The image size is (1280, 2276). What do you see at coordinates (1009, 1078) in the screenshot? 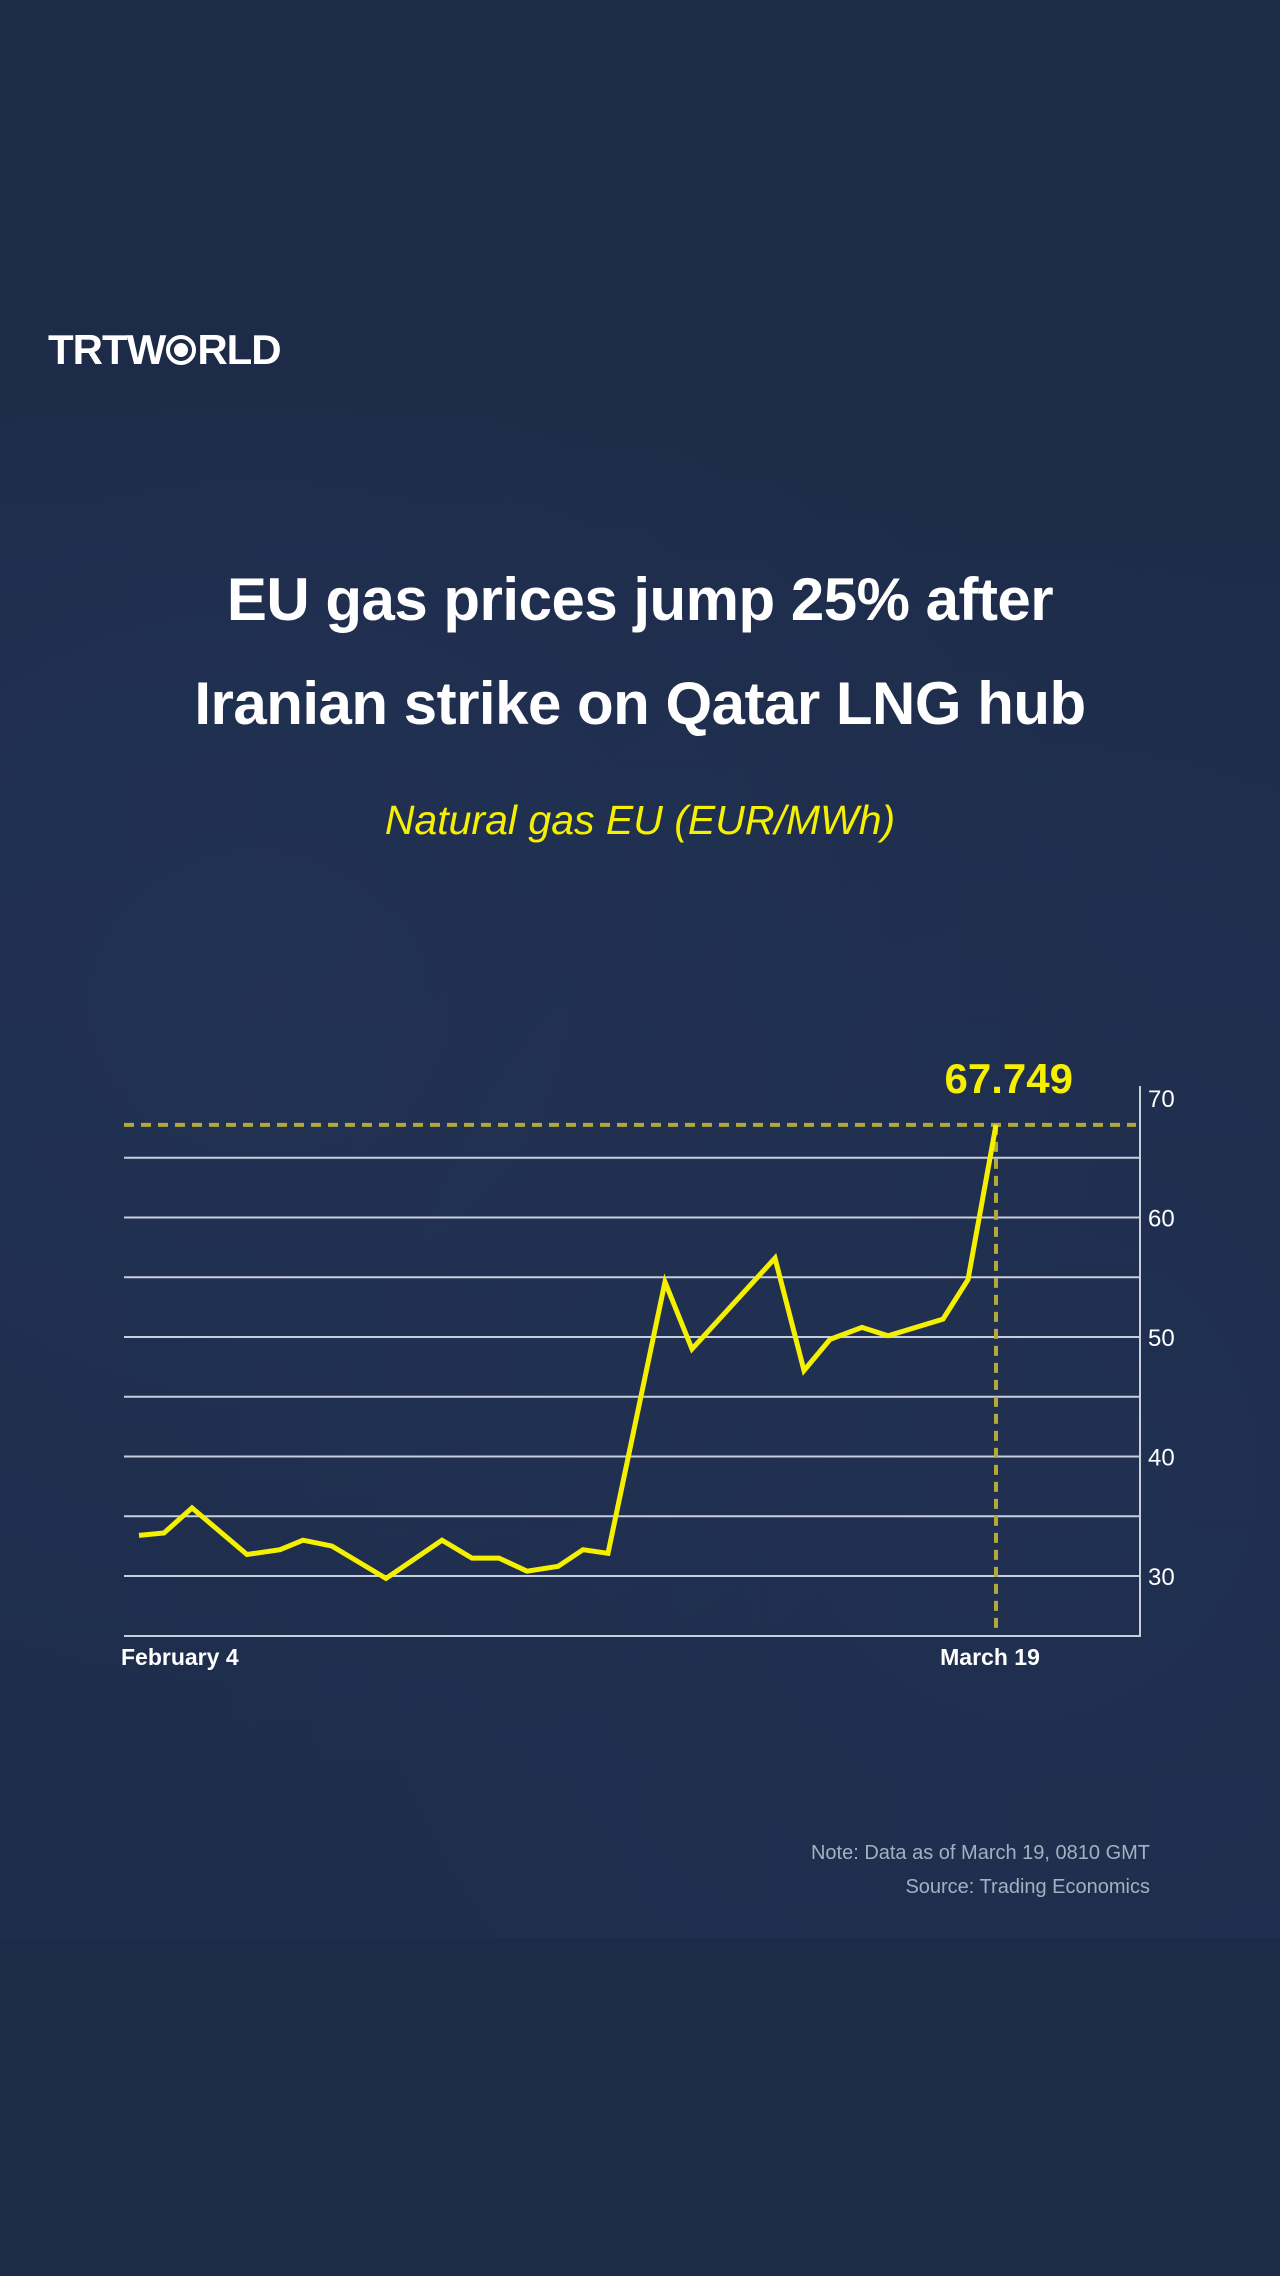
I see `latest-value-label: 67.749` at bounding box center [1009, 1078].